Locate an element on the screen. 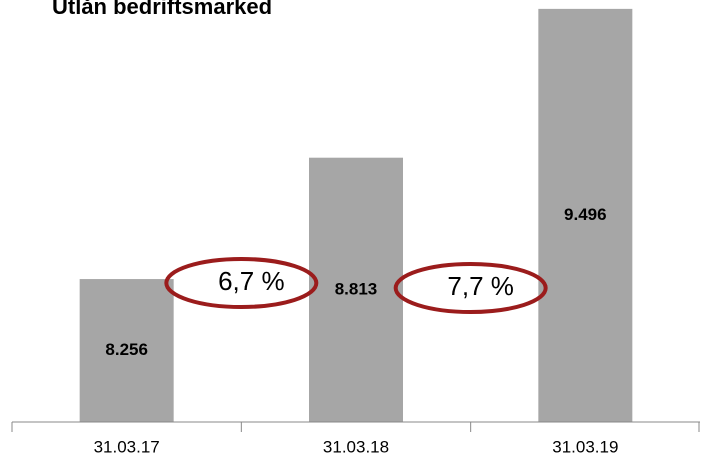 This screenshot has width=701, height=467. chart-title: Utlån bedriftsmarked is located at coordinates (162, 9).